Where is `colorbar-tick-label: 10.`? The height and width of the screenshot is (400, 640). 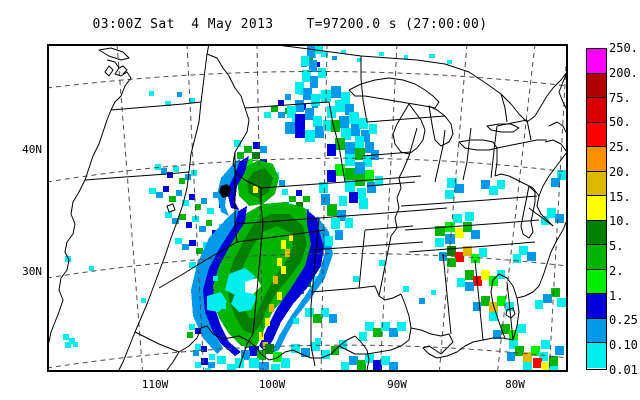
colorbar-tick-label: 10. is located at coordinates (620, 221).